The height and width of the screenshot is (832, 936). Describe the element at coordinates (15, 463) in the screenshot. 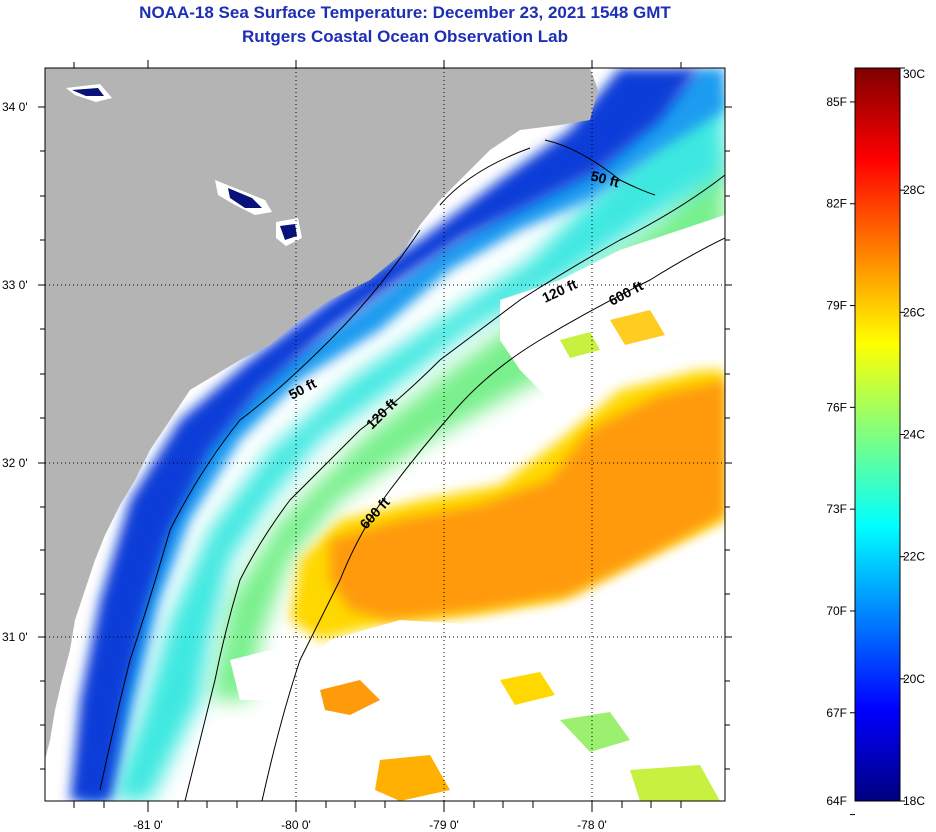

I see `lat-tick-label: 32 0'` at that location.